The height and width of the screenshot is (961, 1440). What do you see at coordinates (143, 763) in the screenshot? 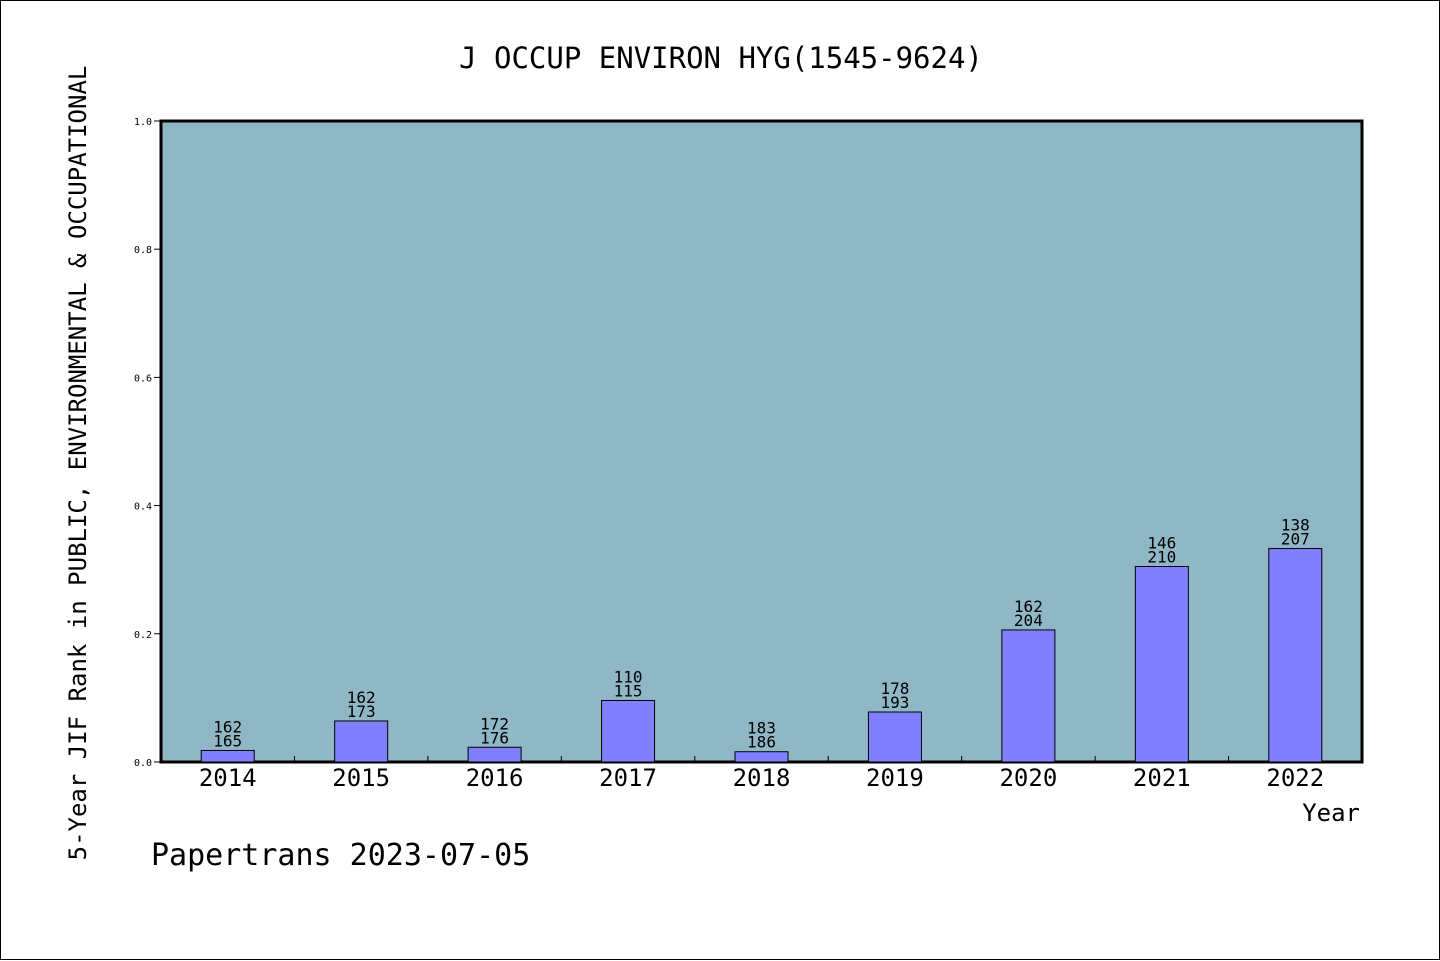
I see `y-tick-label: 0.0` at bounding box center [143, 763].